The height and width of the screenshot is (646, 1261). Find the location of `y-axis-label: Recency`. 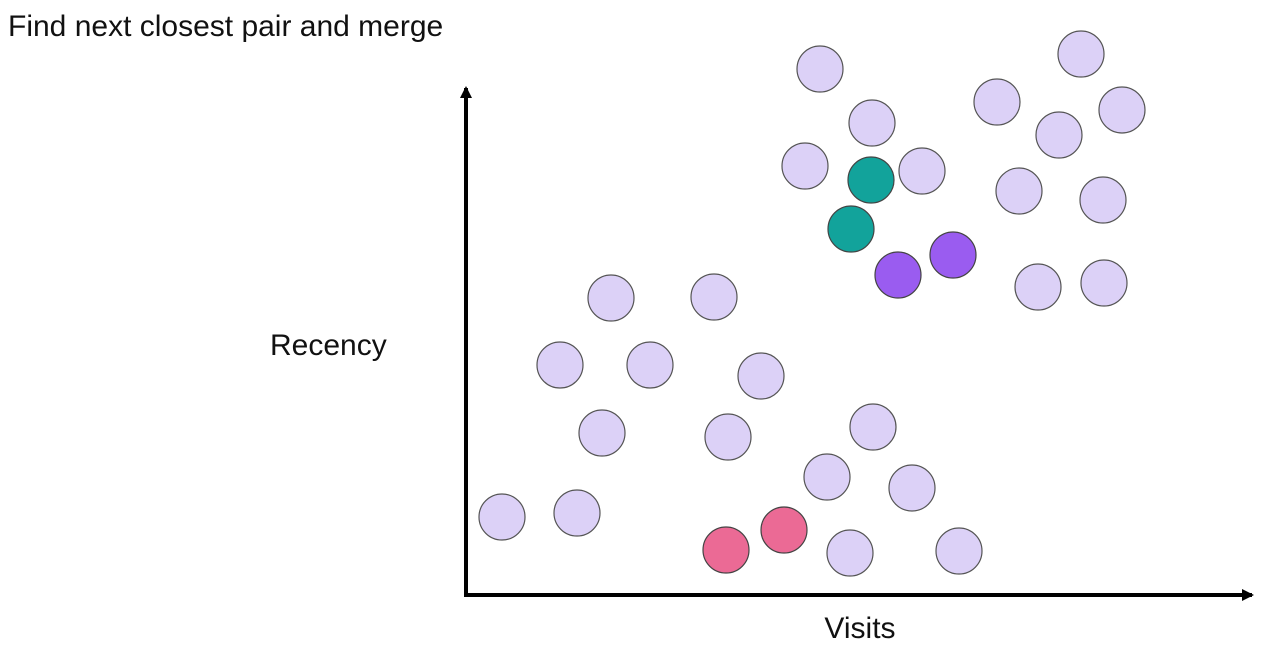

y-axis-label: Recency is located at coordinates (328, 345).